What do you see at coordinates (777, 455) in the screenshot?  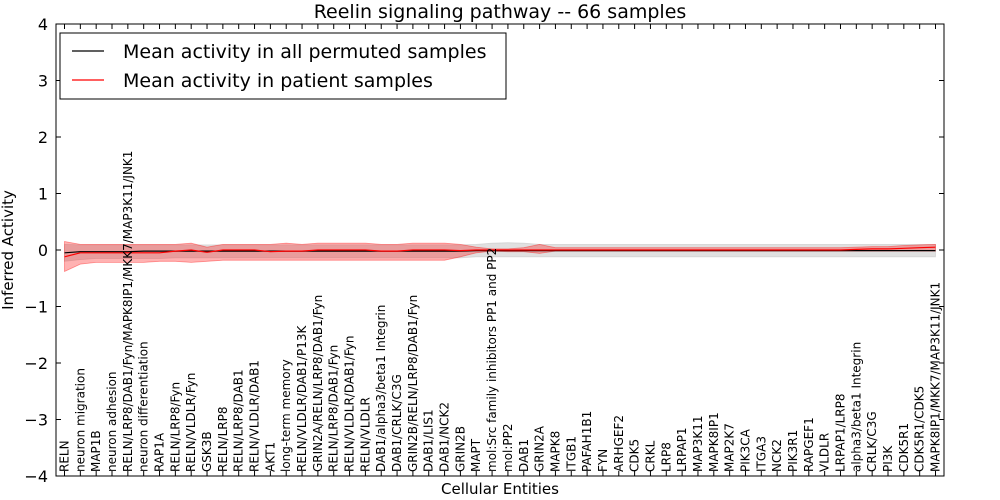 I see `category-label: NCK2` at bounding box center [777, 455].